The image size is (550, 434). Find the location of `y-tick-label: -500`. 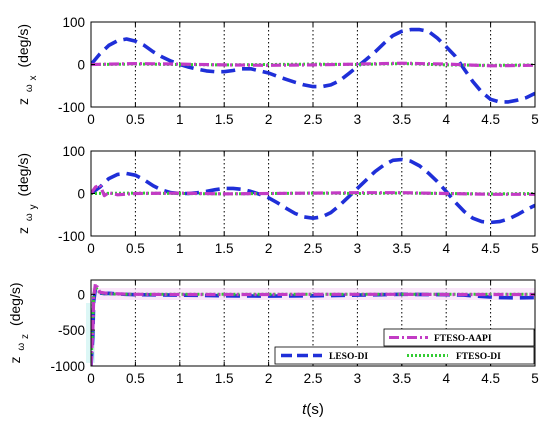

y-tick-label: -500 is located at coordinates (71, 330).